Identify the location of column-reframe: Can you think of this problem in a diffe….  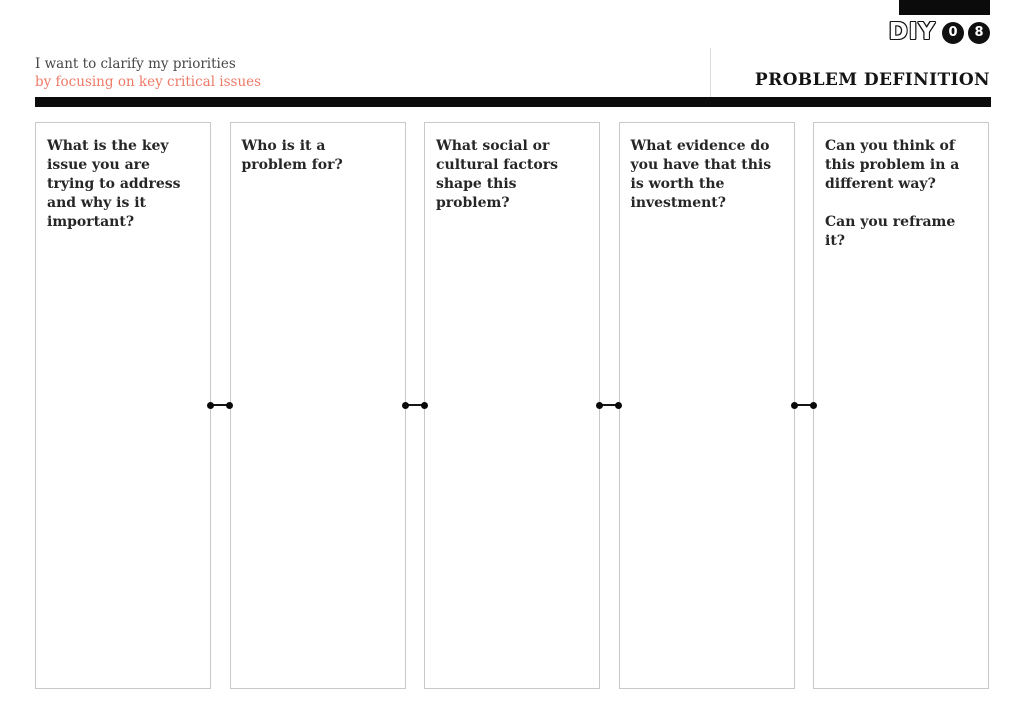
(901, 405).